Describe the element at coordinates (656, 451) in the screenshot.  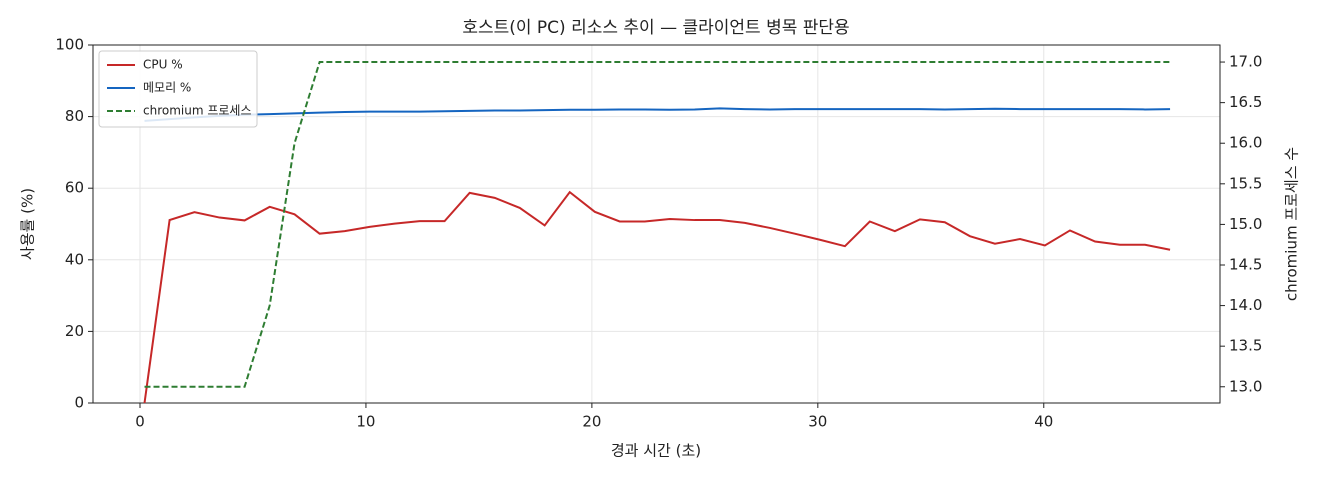
I see `x-axis-label: 경과 시간 (초)` at that location.